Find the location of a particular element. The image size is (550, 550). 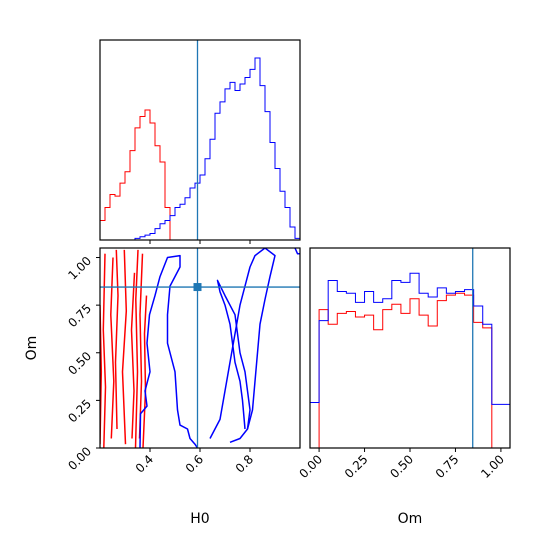

joint-truth-point is located at coordinates (197, 287).